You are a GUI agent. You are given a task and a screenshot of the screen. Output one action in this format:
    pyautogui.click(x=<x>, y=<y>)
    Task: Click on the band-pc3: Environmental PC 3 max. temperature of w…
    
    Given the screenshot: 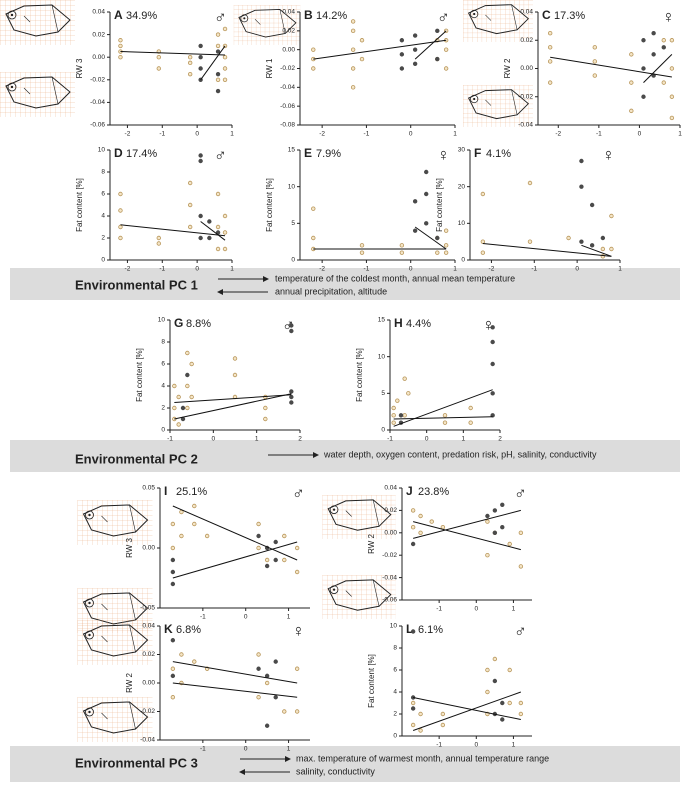 What is the action you would take?
    pyautogui.click(x=345, y=764)
    